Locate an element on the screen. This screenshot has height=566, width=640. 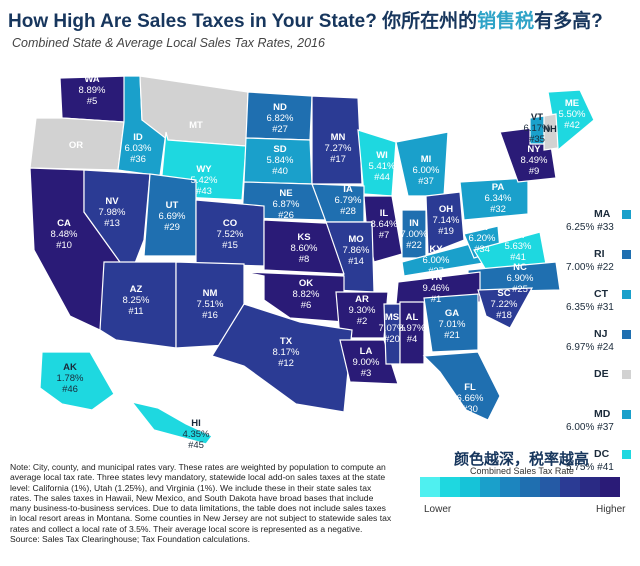
state-label-mt-0: MT is located at coordinates (196, 125).